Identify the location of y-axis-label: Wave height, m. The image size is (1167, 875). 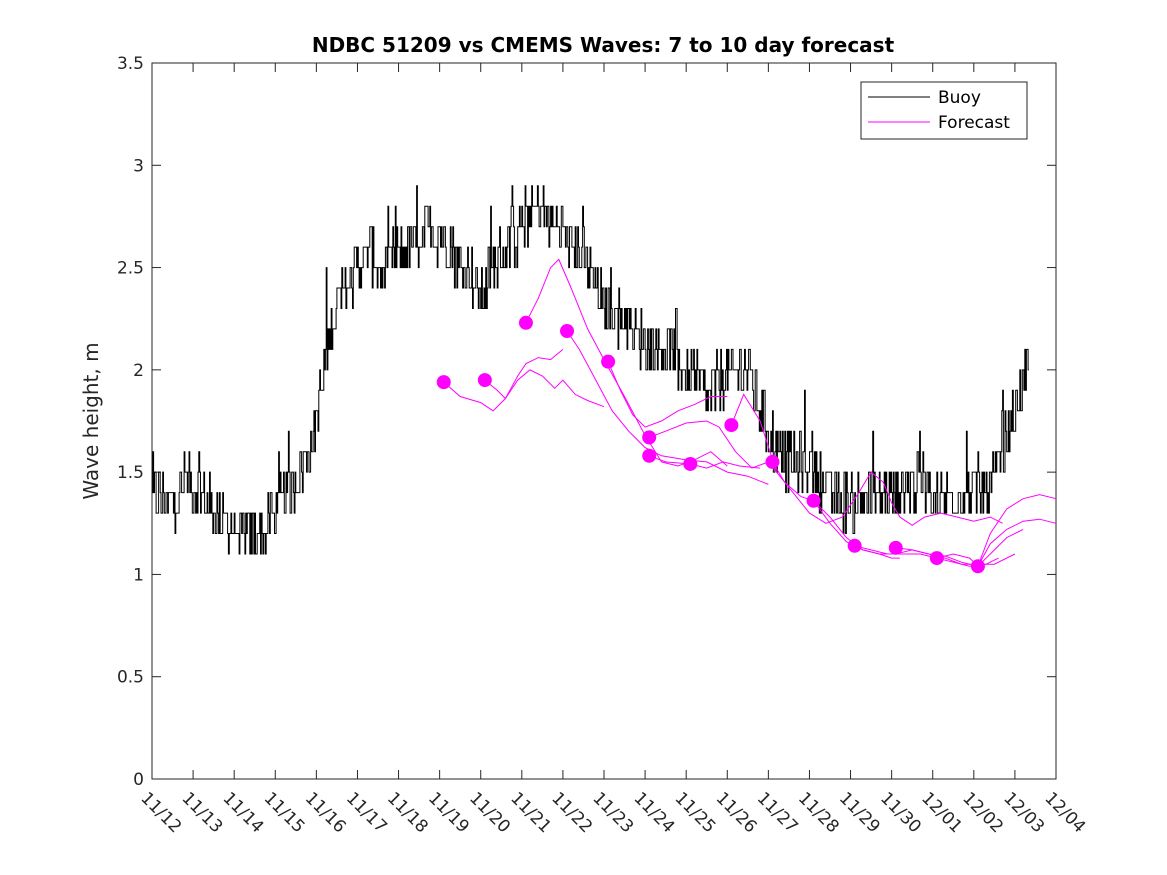
(91, 420).